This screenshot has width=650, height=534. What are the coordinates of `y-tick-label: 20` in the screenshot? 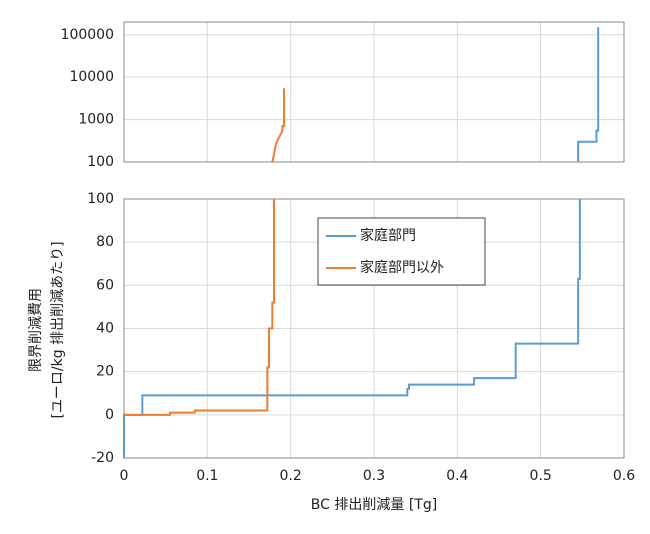 It's located at (105, 372).